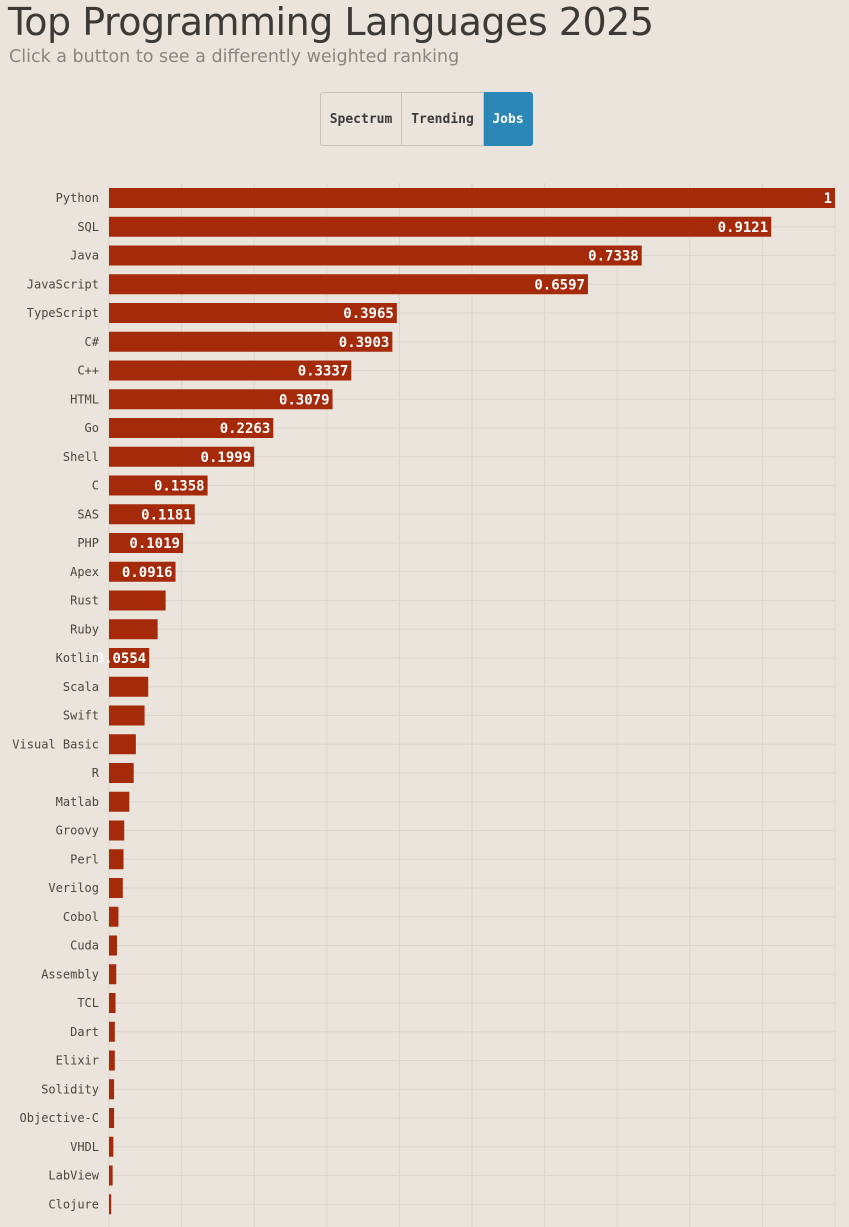  I want to click on category-label: HTML, so click(84, 399).